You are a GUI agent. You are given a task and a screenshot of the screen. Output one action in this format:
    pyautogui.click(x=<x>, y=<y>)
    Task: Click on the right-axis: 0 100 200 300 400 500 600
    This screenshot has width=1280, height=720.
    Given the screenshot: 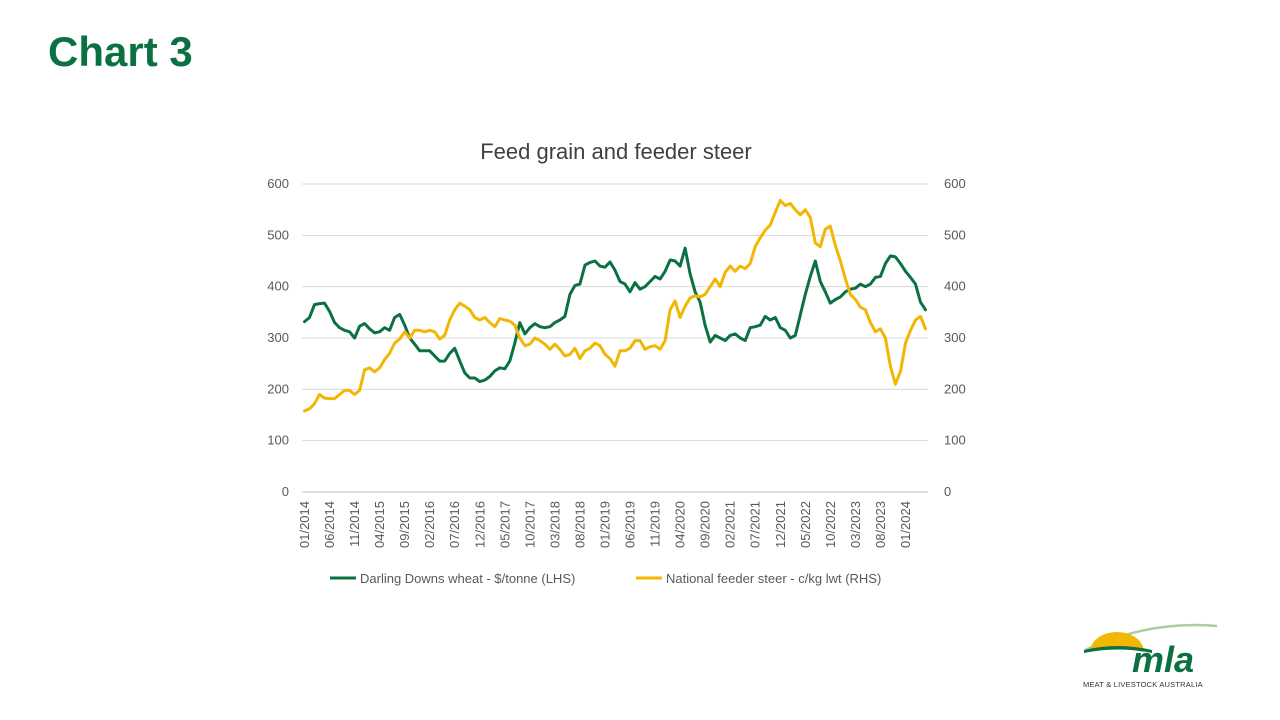 What is the action you would take?
    pyautogui.click(x=955, y=337)
    